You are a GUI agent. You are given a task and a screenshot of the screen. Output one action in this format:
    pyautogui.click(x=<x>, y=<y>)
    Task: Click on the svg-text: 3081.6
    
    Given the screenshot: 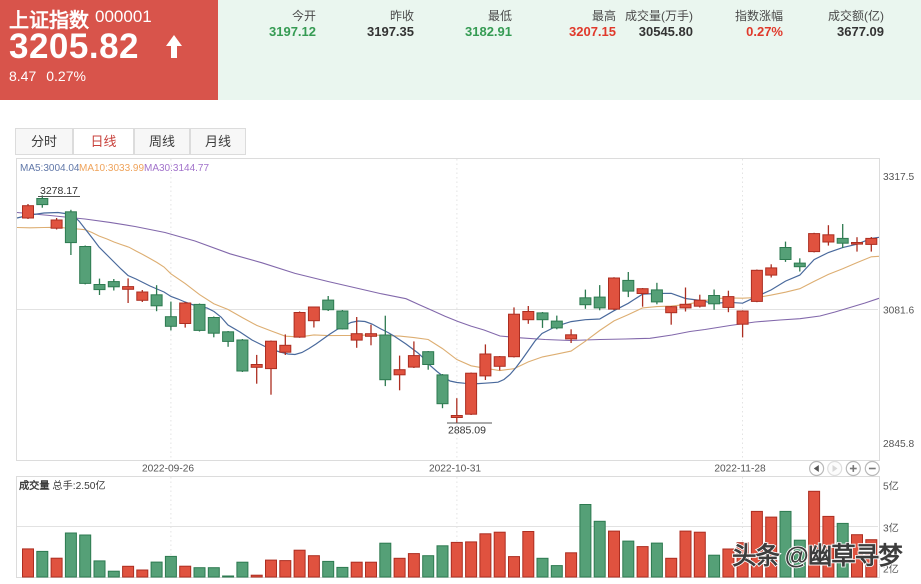 What is the action you would take?
    pyautogui.click(x=898, y=311)
    